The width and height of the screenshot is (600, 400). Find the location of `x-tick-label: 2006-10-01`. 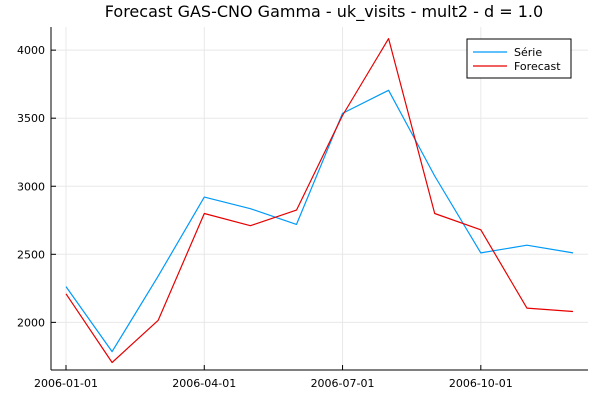

x-tick-label: 2006-10-01 is located at coordinates (481, 383).